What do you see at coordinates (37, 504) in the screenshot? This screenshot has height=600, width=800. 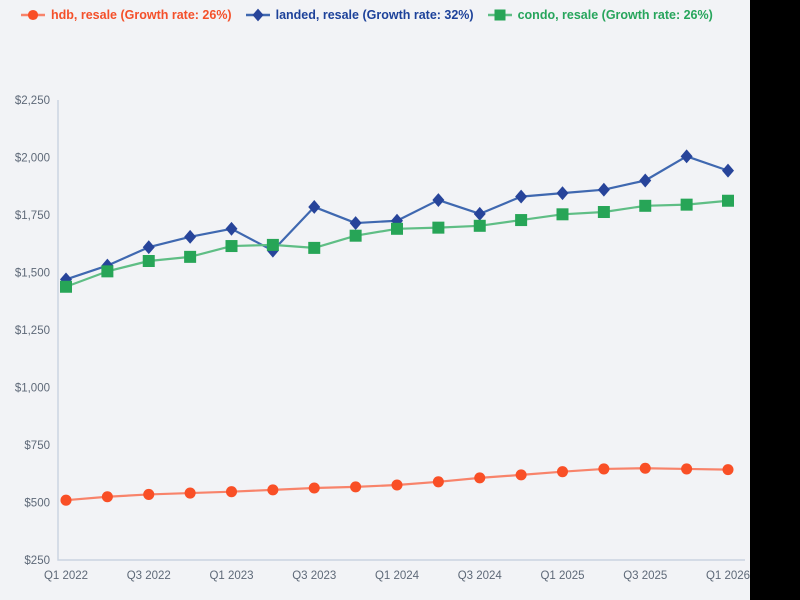 I see `y-axis-tick-label: $500` at bounding box center [37, 504].